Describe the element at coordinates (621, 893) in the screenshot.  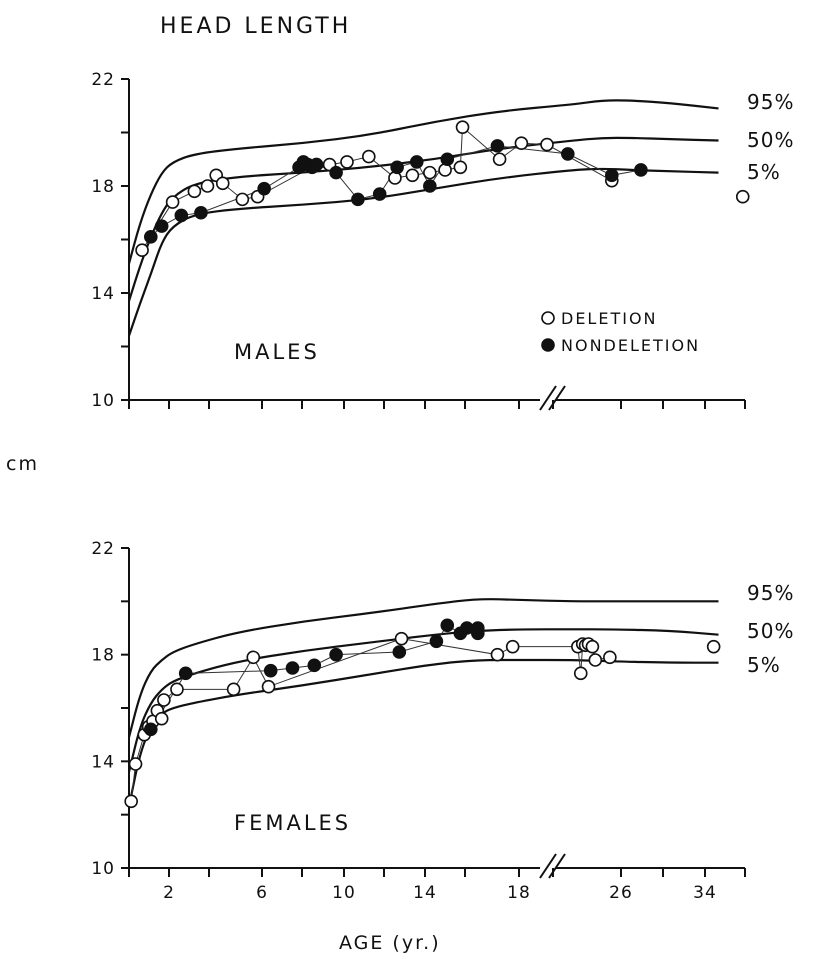
I see `x-tick-label: 26` at that location.